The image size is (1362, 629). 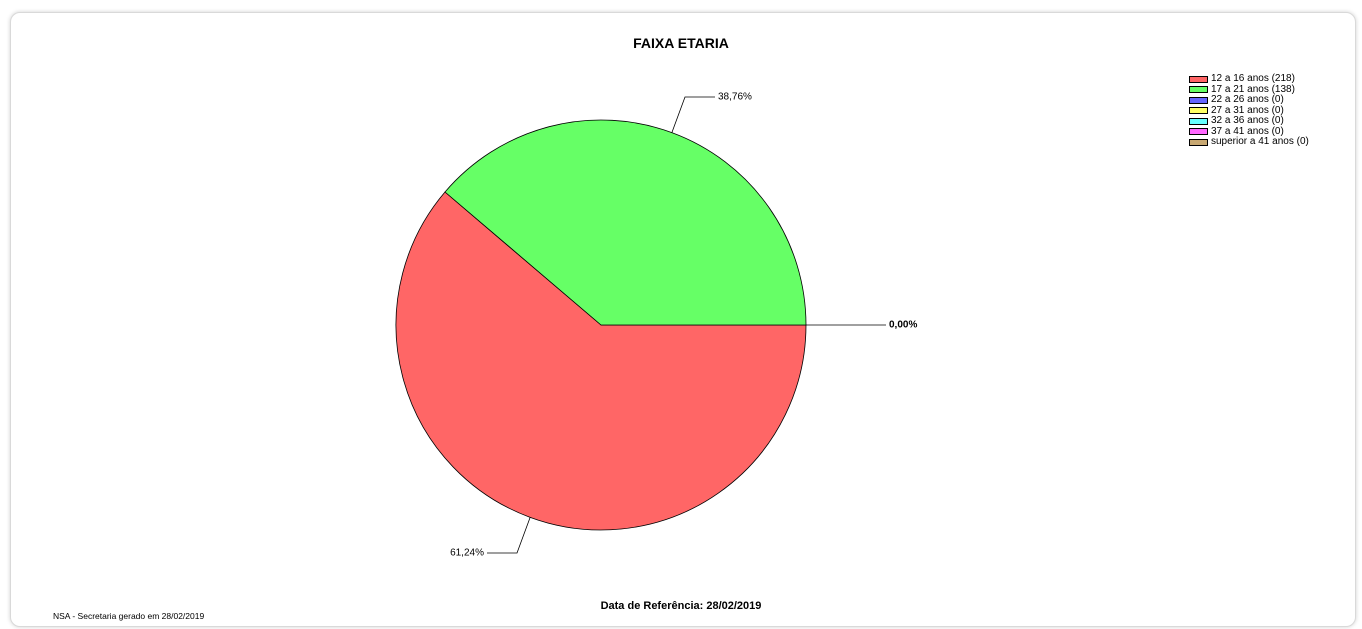 What do you see at coordinates (508, 535) in the screenshot?
I see `percent-label-12-a-16-anos-218-leader` at bounding box center [508, 535].